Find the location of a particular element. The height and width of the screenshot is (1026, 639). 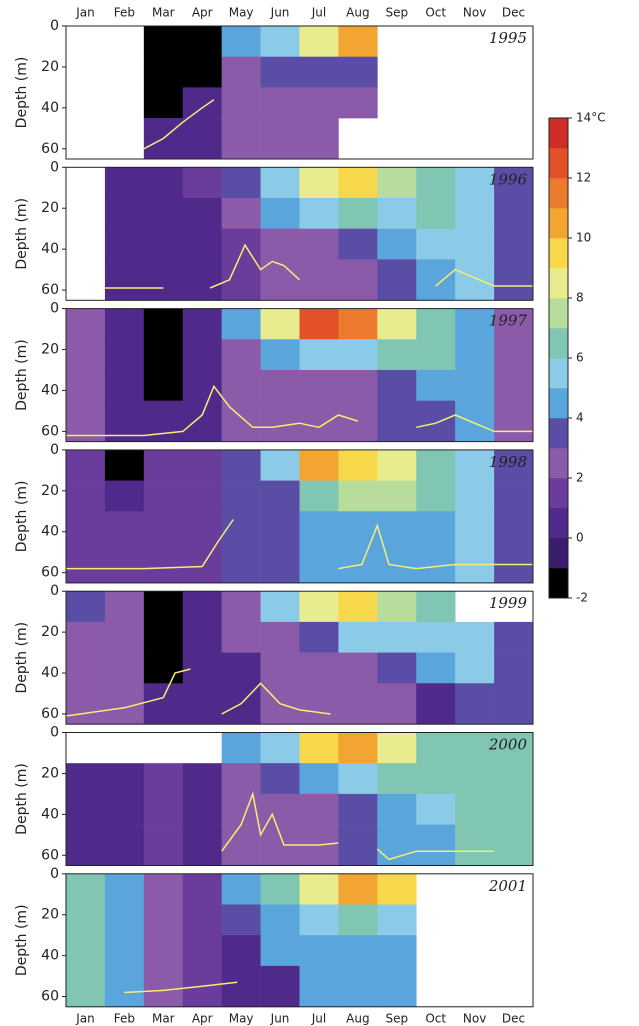

colorbar-tick-label: 2 is located at coordinates (580, 478).